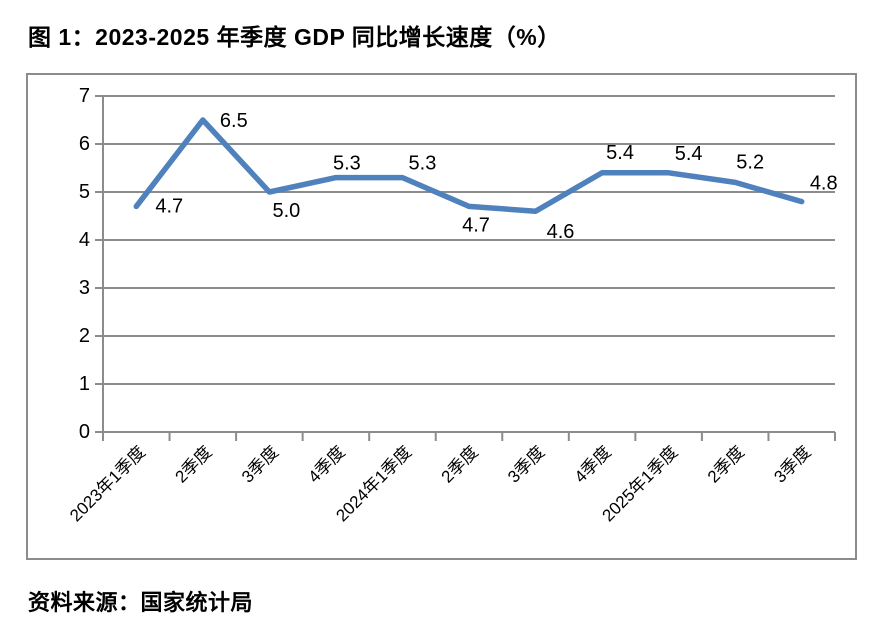 Image resolution: width=891 pixels, height=633 pixels. Describe the element at coordinates (193, 464) in the screenshot. I see `x-category-label-1: 2季度` at that location.